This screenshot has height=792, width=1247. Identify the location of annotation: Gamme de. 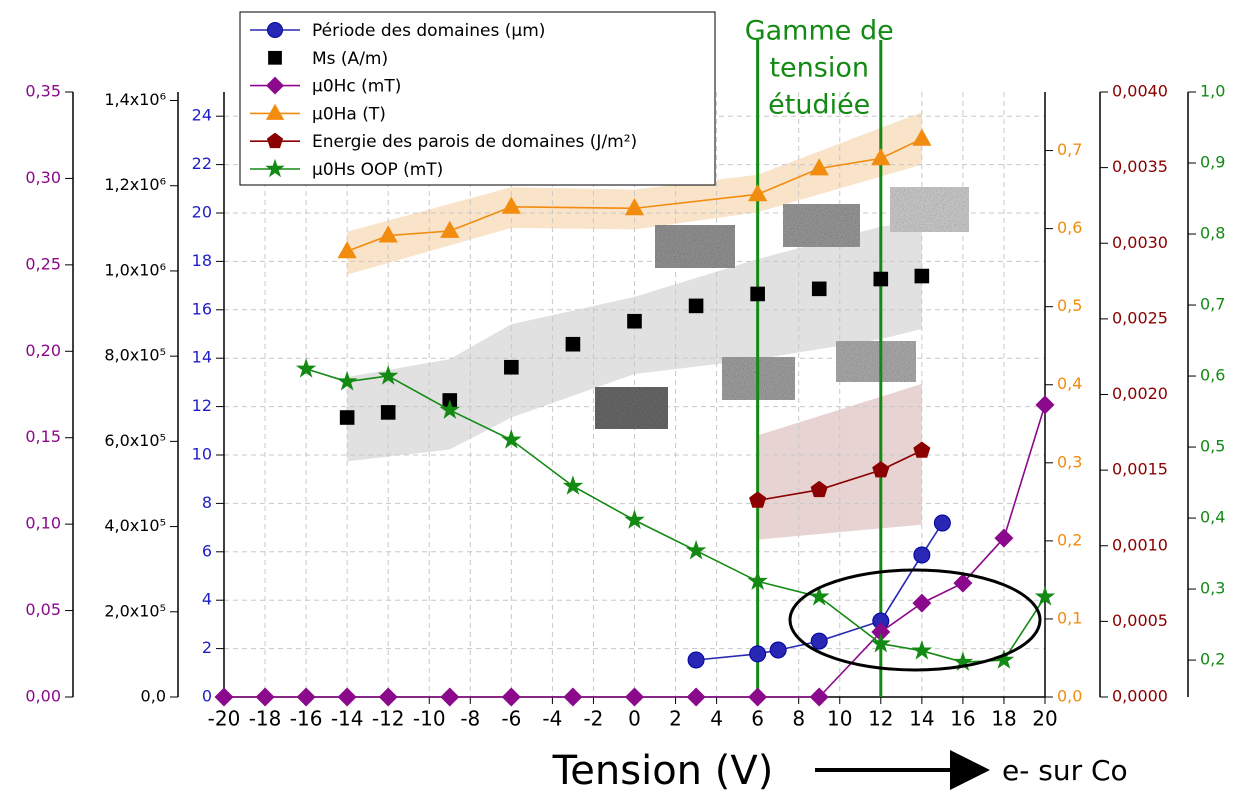
(819, 31).